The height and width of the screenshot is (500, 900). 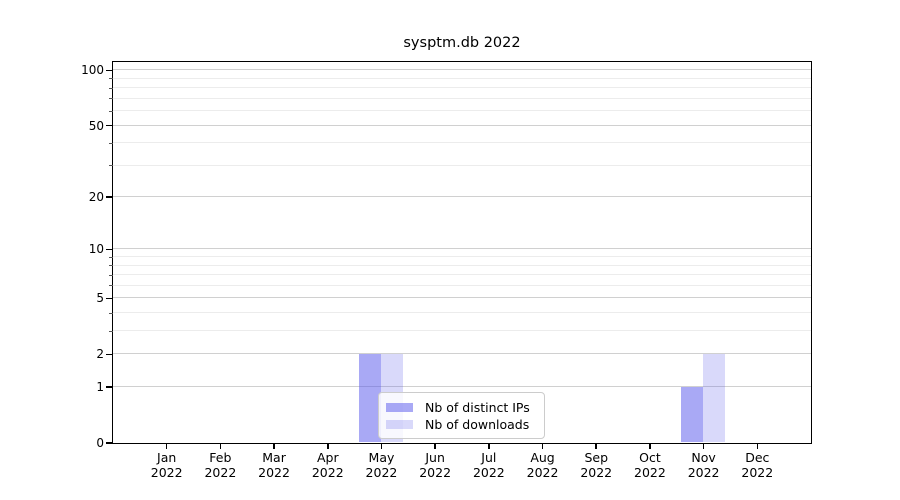 I want to click on legend-item-downloads: Nb of downloads, so click(x=461, y=424).